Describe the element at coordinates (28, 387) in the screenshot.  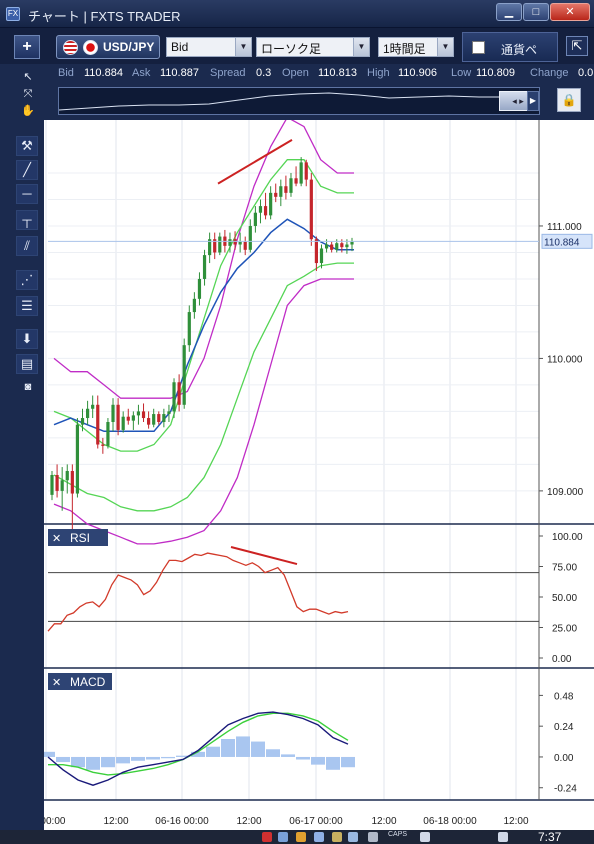
I see `camera-icon: ◙` at that location.